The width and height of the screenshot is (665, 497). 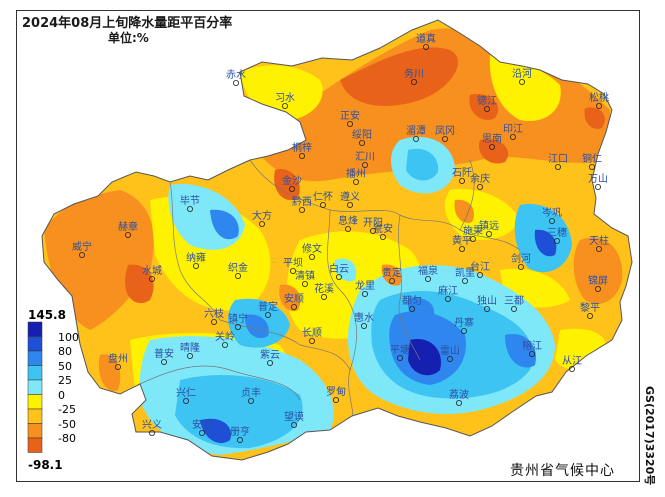 I want to click on station-name: 普安, so click(x=164, y=353).